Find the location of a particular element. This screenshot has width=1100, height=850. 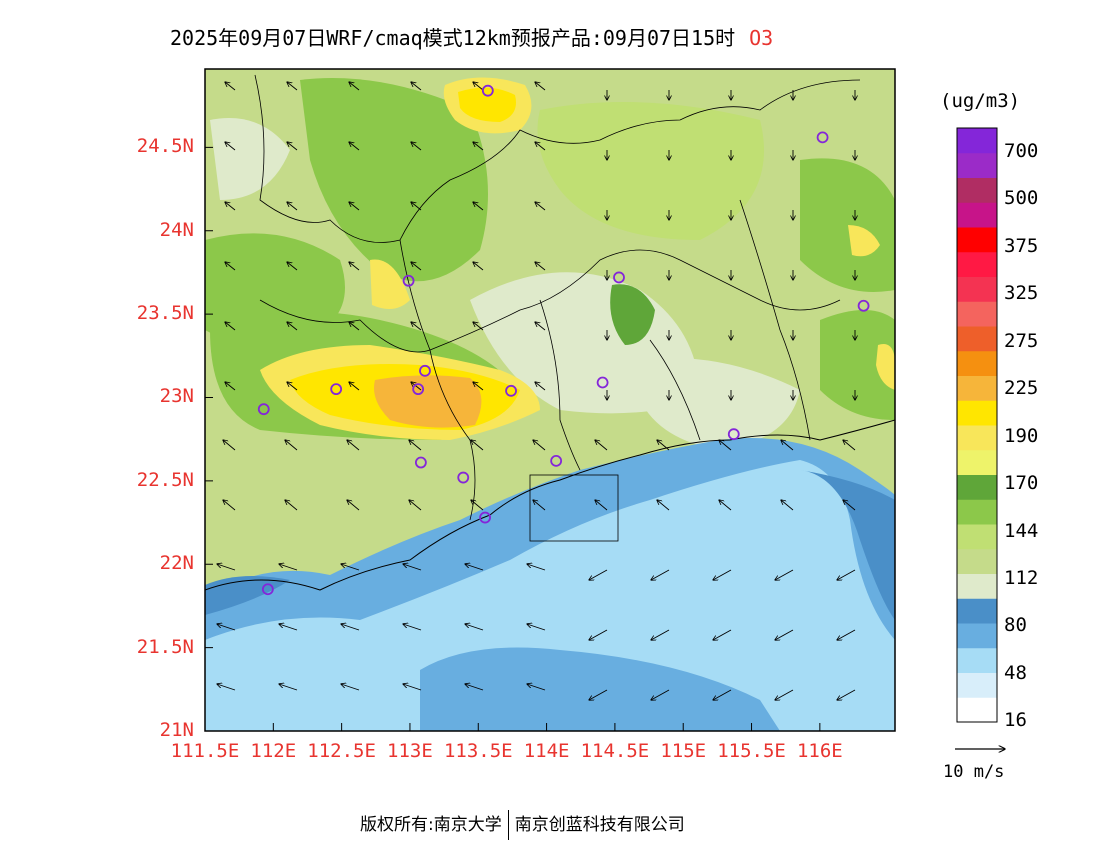

river-boundary is located at coordinates (437, 380).